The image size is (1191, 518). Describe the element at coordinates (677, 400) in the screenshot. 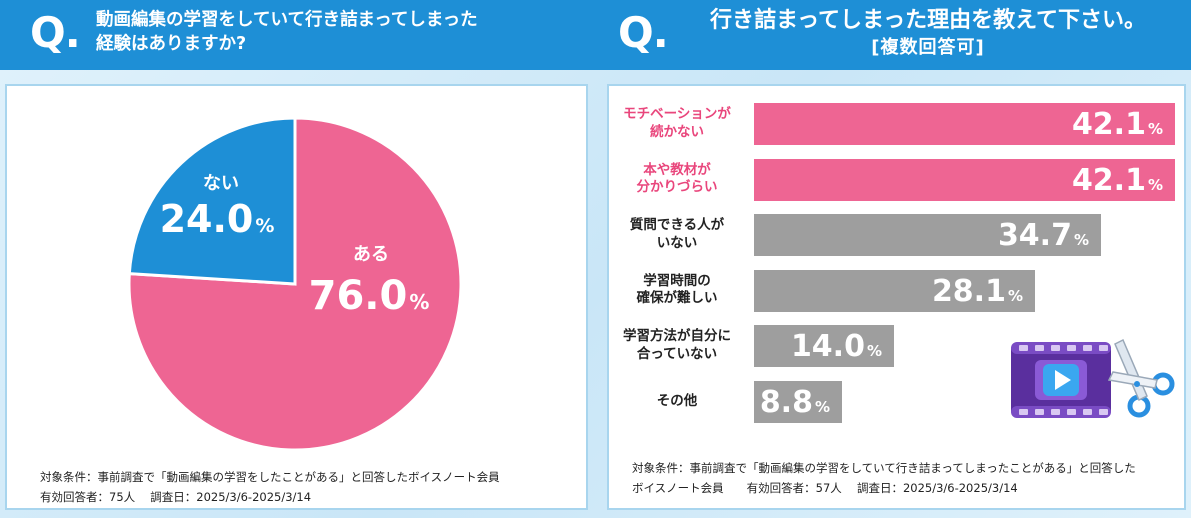

I see `bar-category-label: その他` at that location.